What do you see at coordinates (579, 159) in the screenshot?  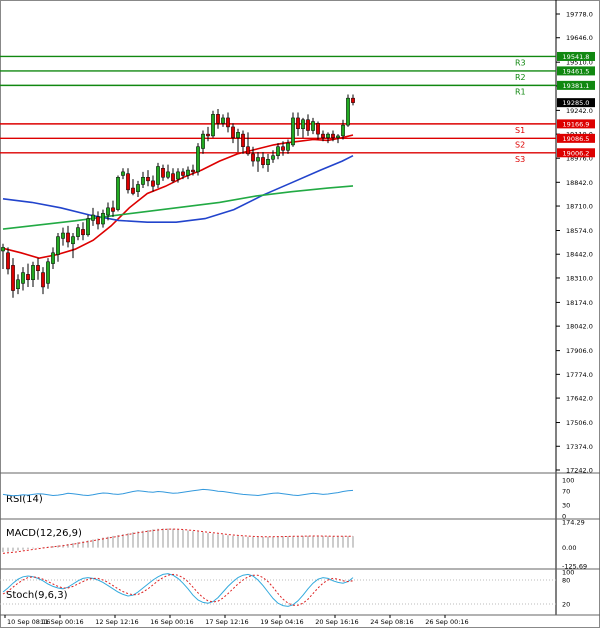 I see `price-axis-label: 18976.0` at bounding box center [579, 159].